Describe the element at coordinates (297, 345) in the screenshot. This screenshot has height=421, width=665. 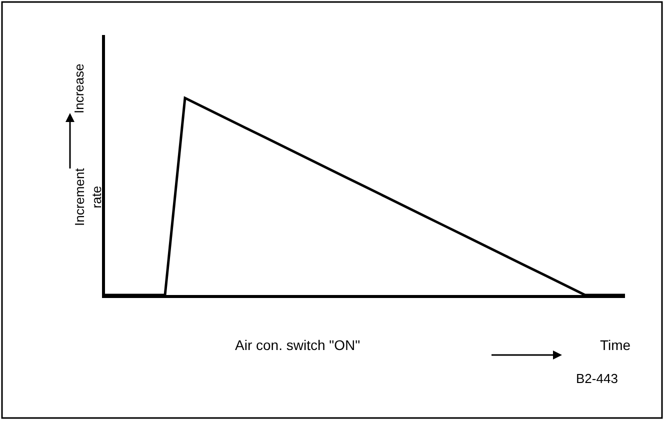
I see `text: Air con. switch "ON"` at that location.